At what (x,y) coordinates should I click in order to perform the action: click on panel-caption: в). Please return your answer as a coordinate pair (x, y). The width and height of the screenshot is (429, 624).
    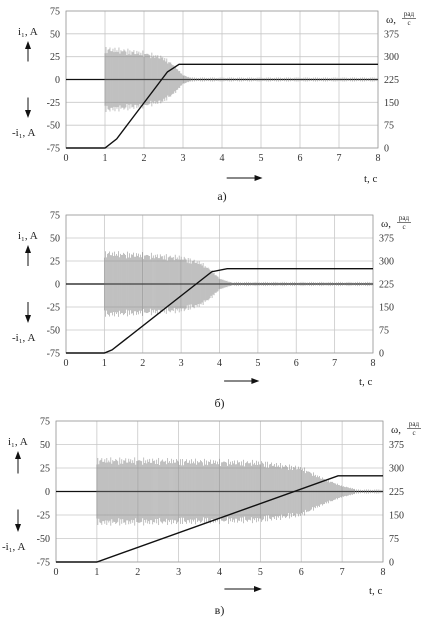
    Looking at the image, I should click on (220, 610).